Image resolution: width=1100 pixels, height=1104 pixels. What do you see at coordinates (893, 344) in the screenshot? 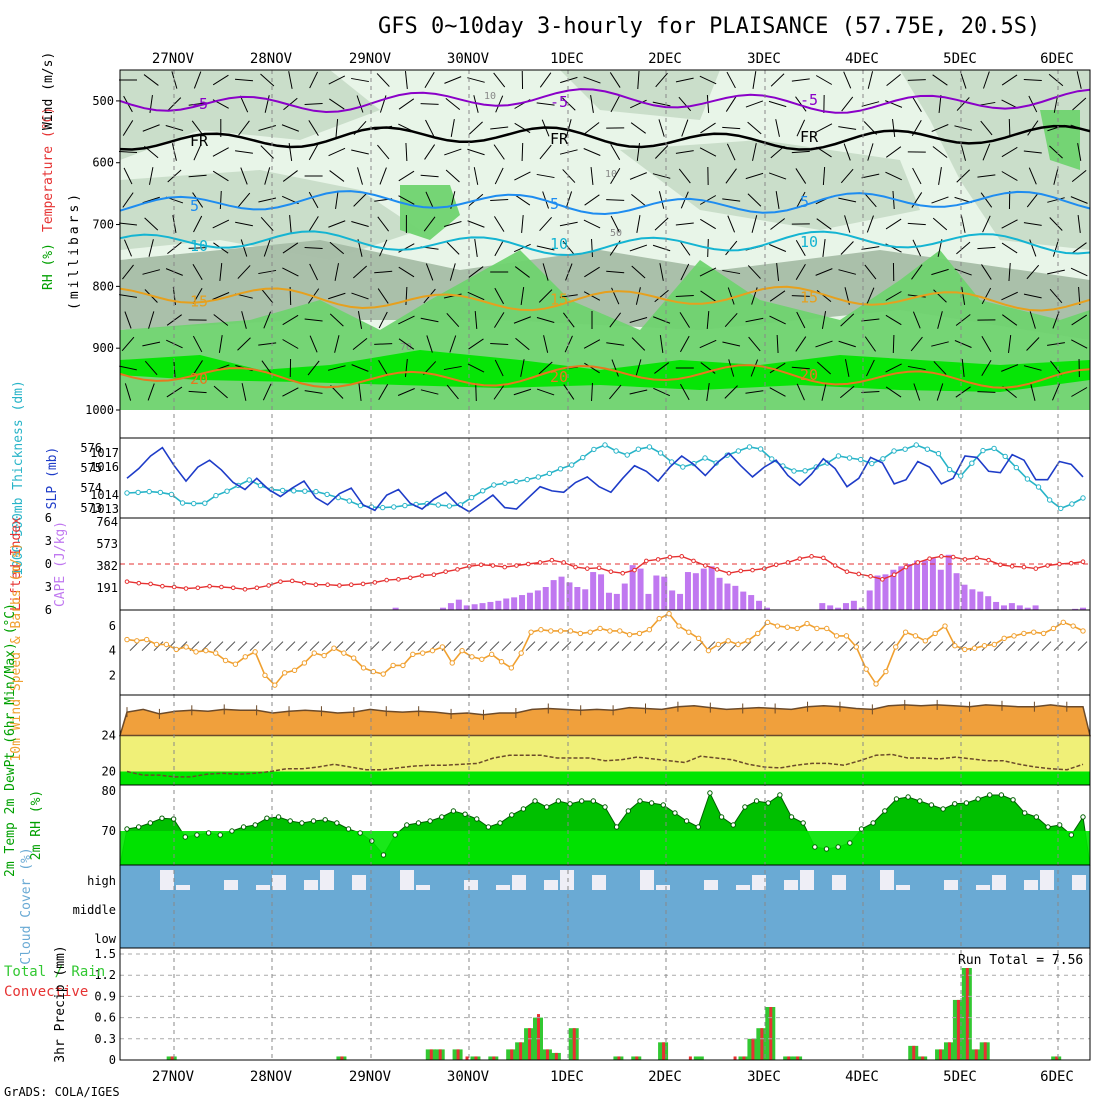
I see `upper-wind-barb` at bounding box center [893, 344].